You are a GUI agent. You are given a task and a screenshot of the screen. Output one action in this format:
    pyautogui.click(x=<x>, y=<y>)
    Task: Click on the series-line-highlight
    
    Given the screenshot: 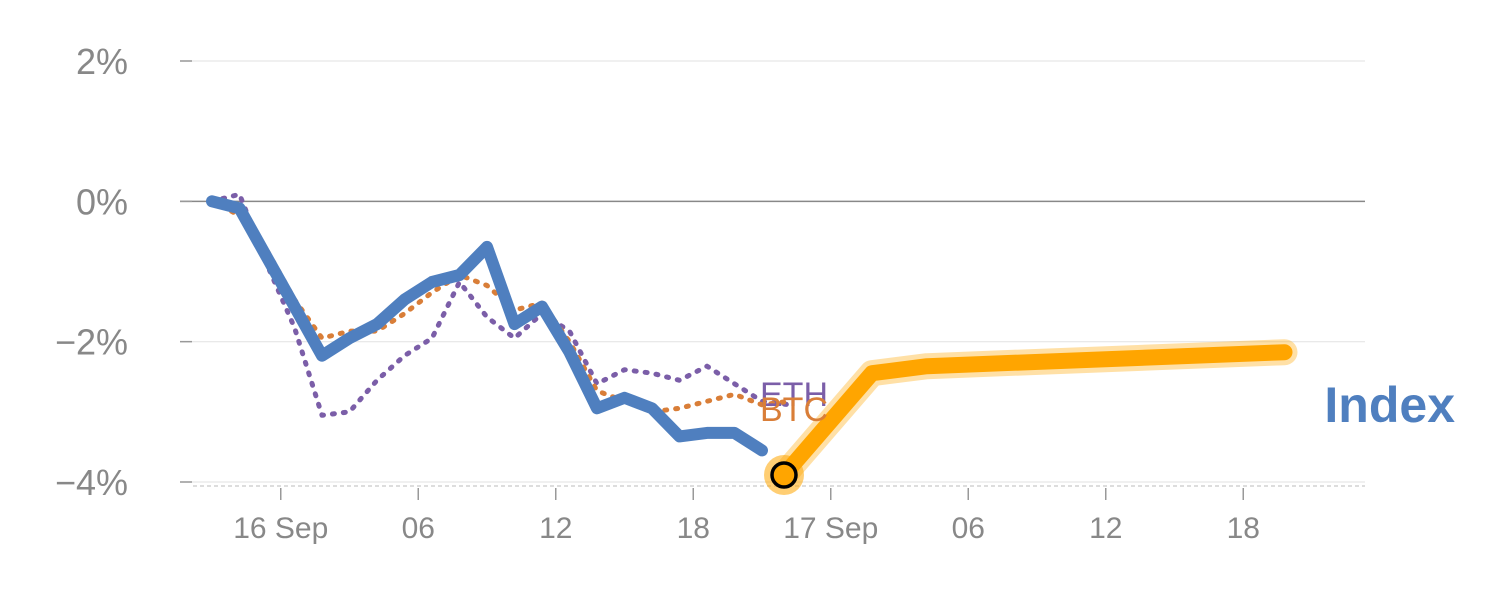 What is the action you would take?
    pyautogui.click(x=1034, y=413)
    